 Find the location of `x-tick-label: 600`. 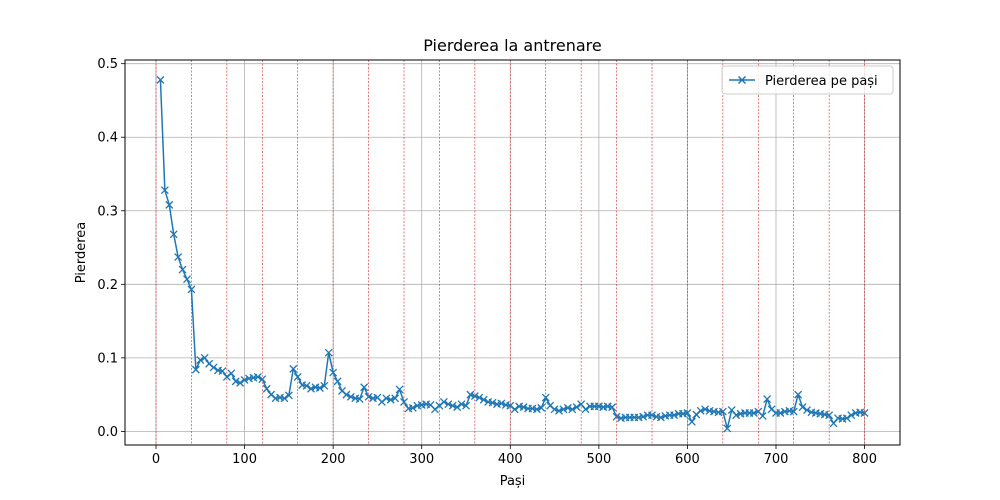

x-tick-label: 600 is located at coordinates (687, 459).